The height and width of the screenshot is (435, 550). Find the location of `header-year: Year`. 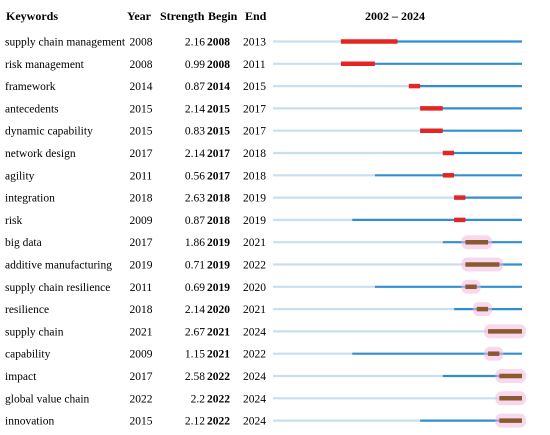

header-year: Year is located at coordinates (139, 16).